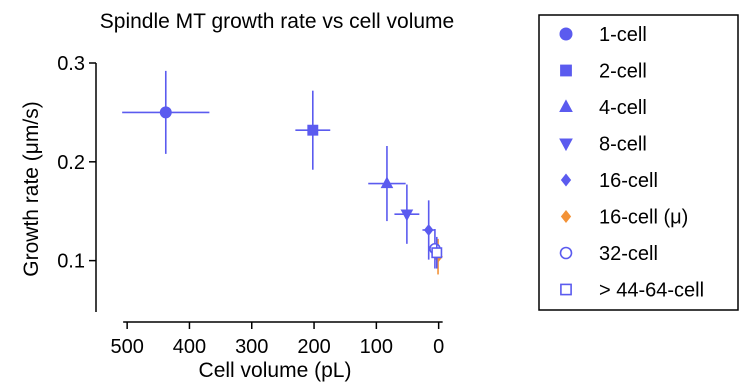  I want to click on legend-label: 16-cell (μ), so click(643, 218).